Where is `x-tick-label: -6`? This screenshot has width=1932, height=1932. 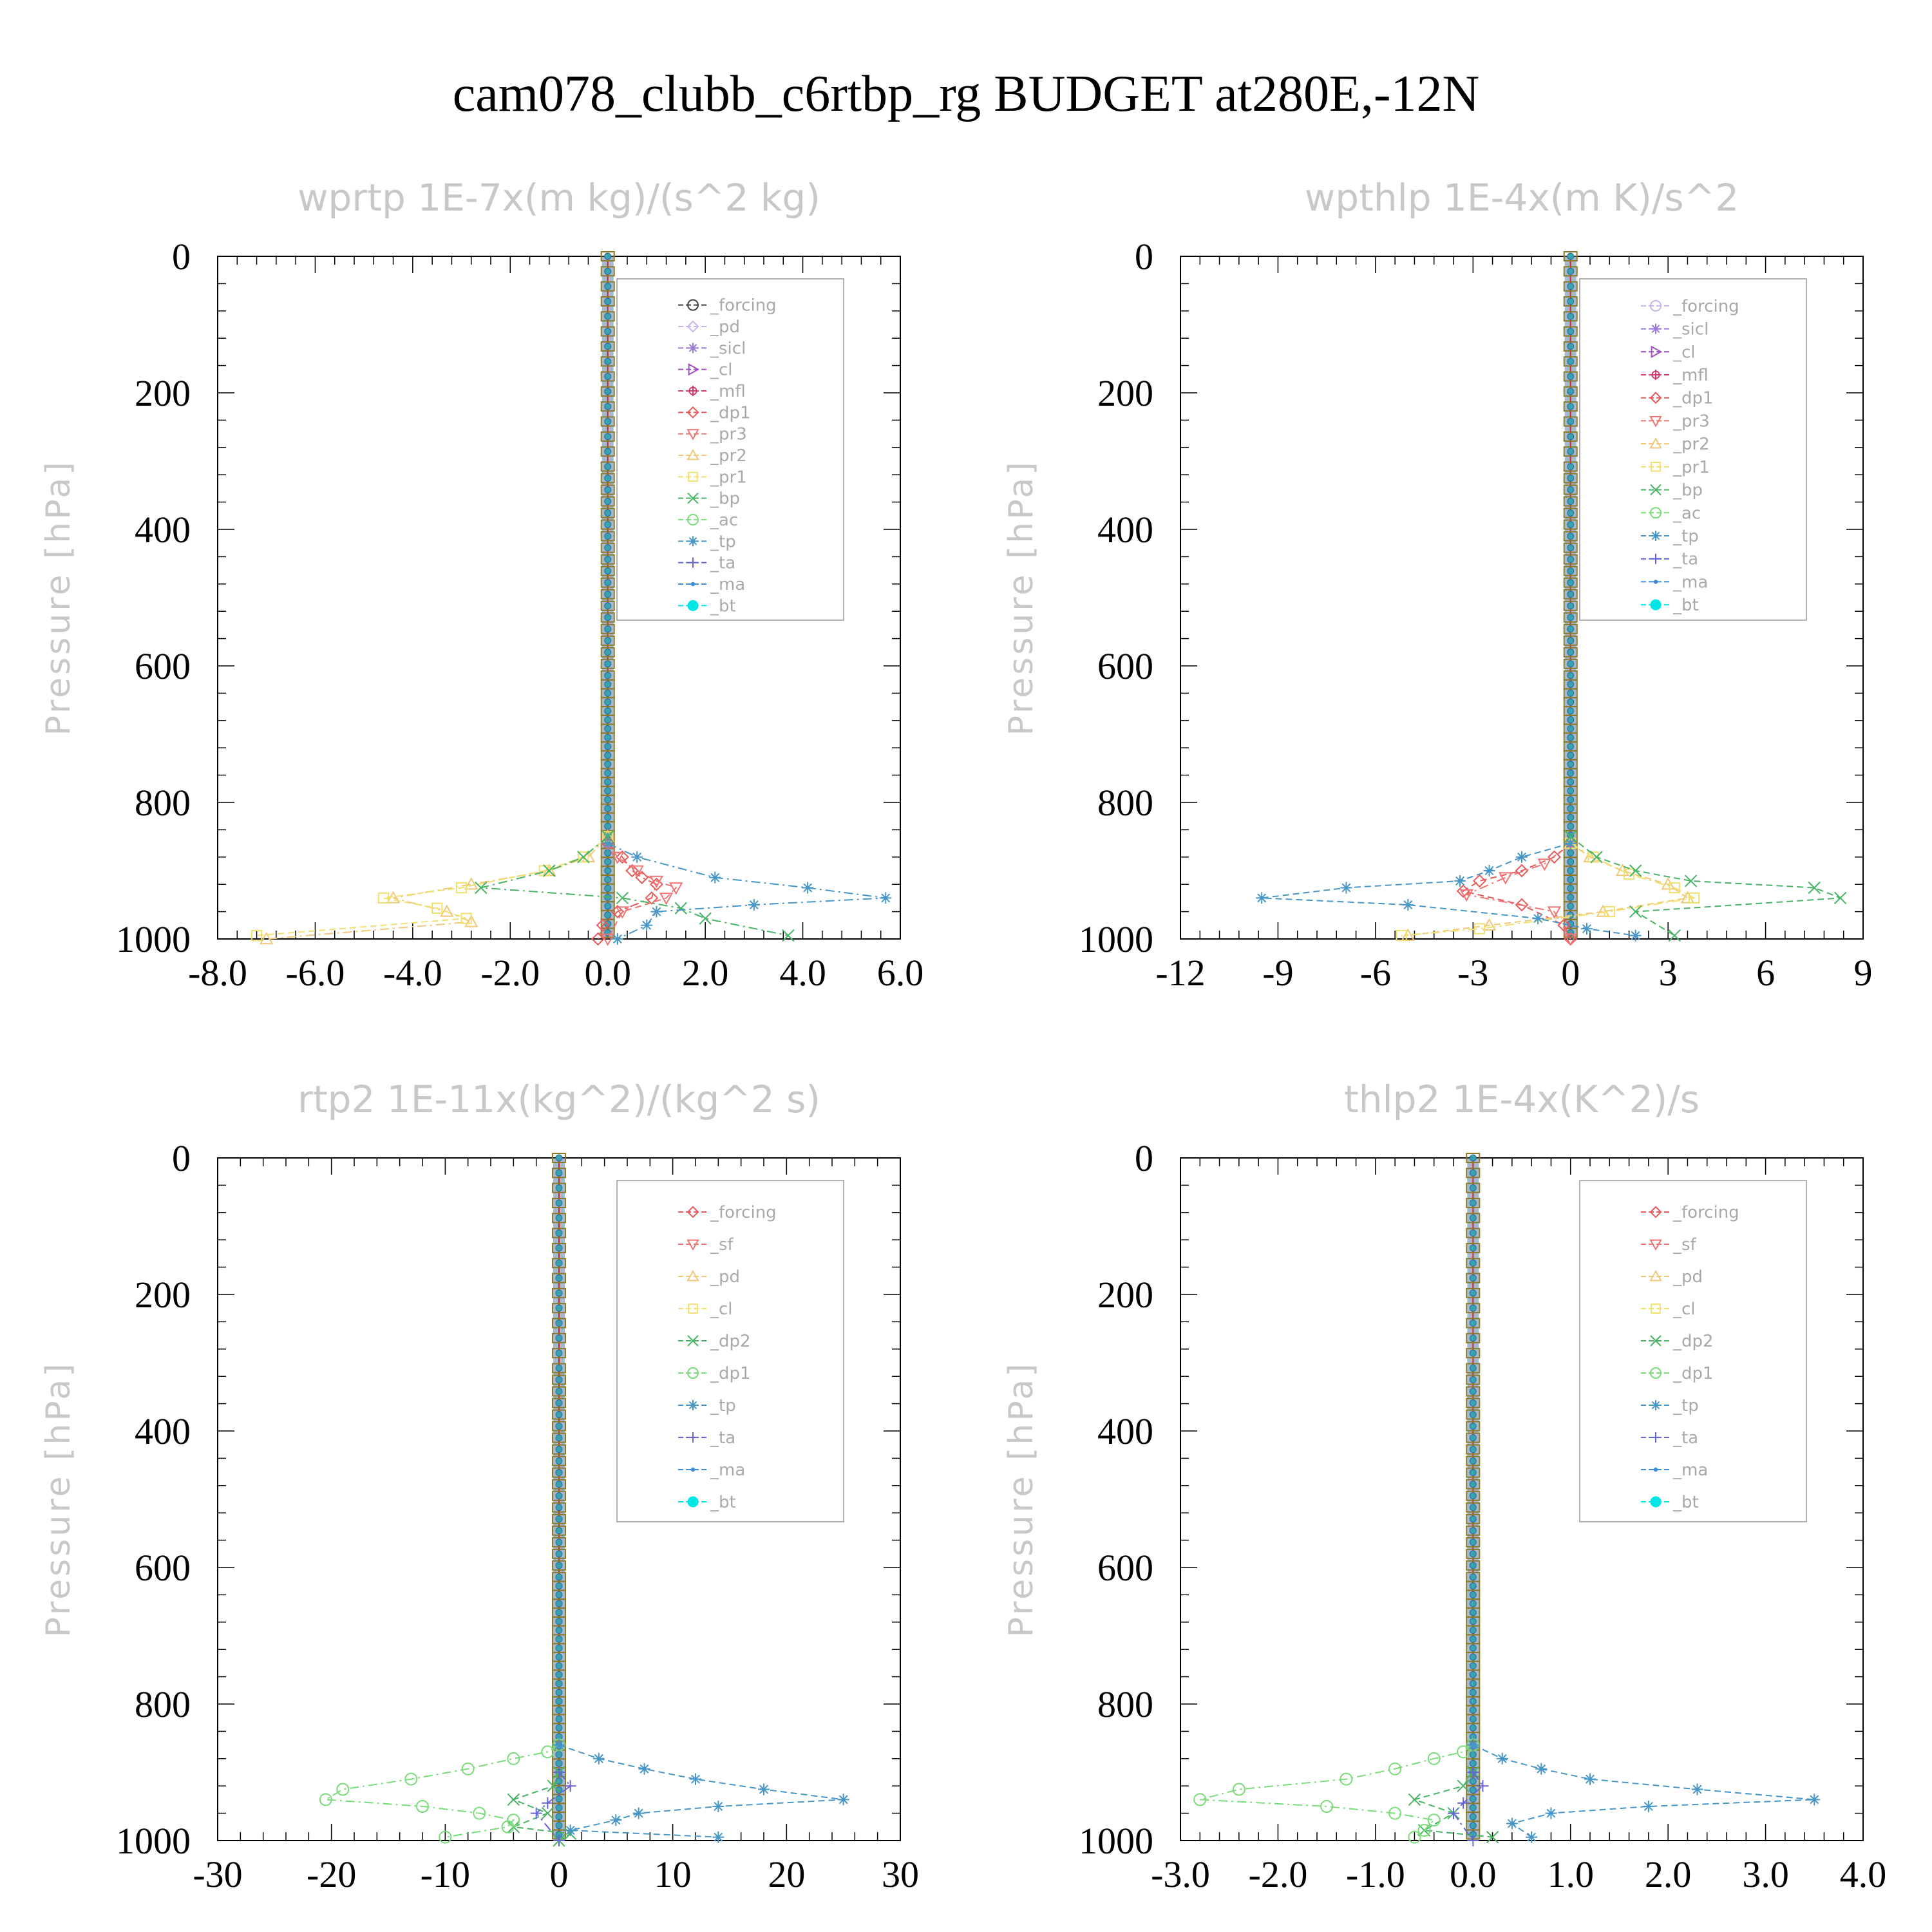 x-tick-label: -6 is located at coordinates (1376, 973).